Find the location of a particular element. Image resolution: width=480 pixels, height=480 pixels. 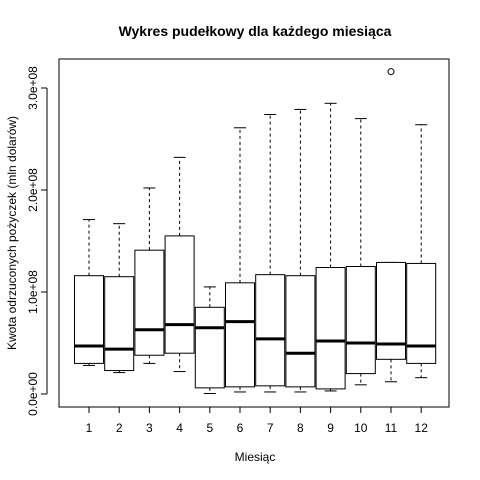

x-axis-label: Miesiąc is located at coordinates (255, 457).